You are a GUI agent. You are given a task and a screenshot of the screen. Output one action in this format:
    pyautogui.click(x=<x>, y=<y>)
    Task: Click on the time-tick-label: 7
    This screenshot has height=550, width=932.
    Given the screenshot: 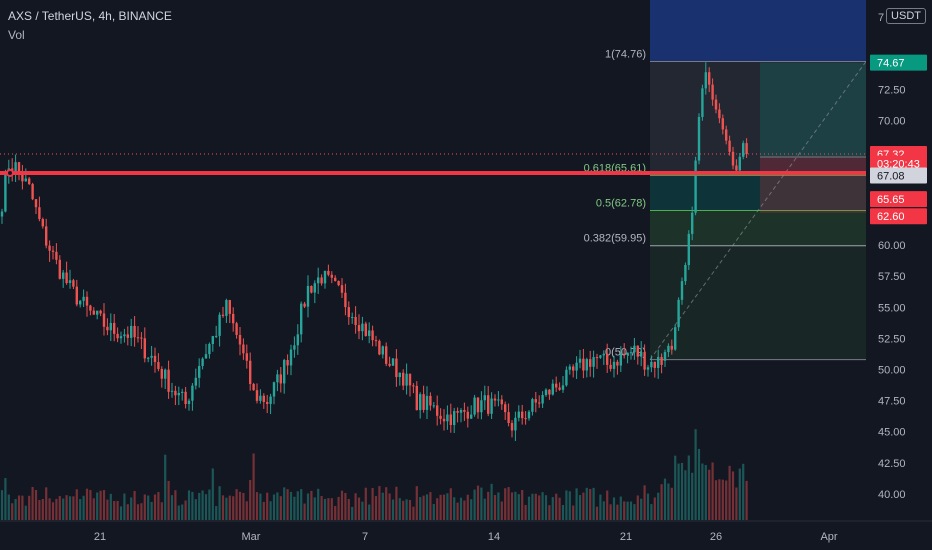 What is the action you would take?
    pyautogui.click(x=365, y=537)
    